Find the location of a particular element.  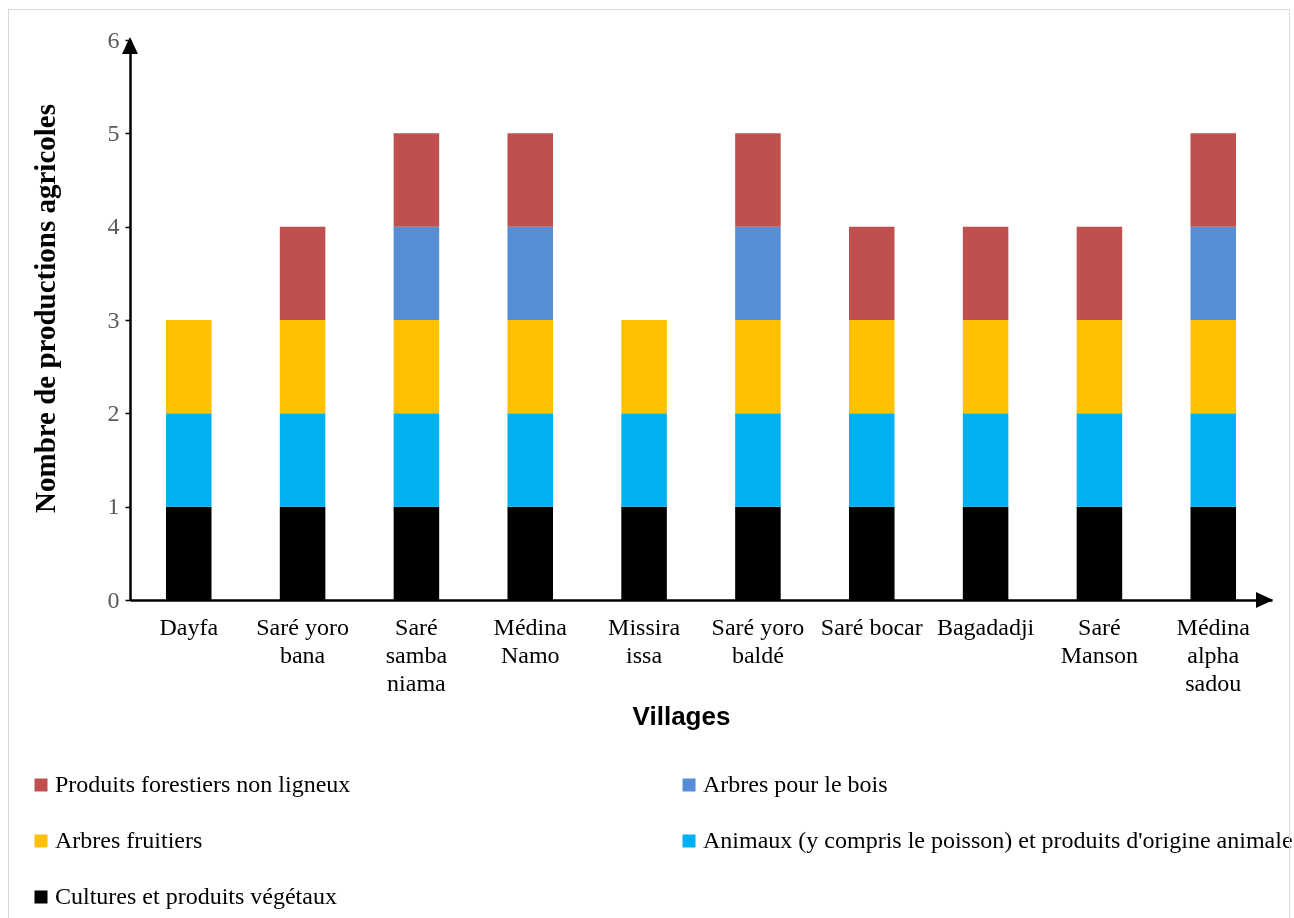

legend-label: Cultures et produits végétaux is located at coordinates (196, 896).